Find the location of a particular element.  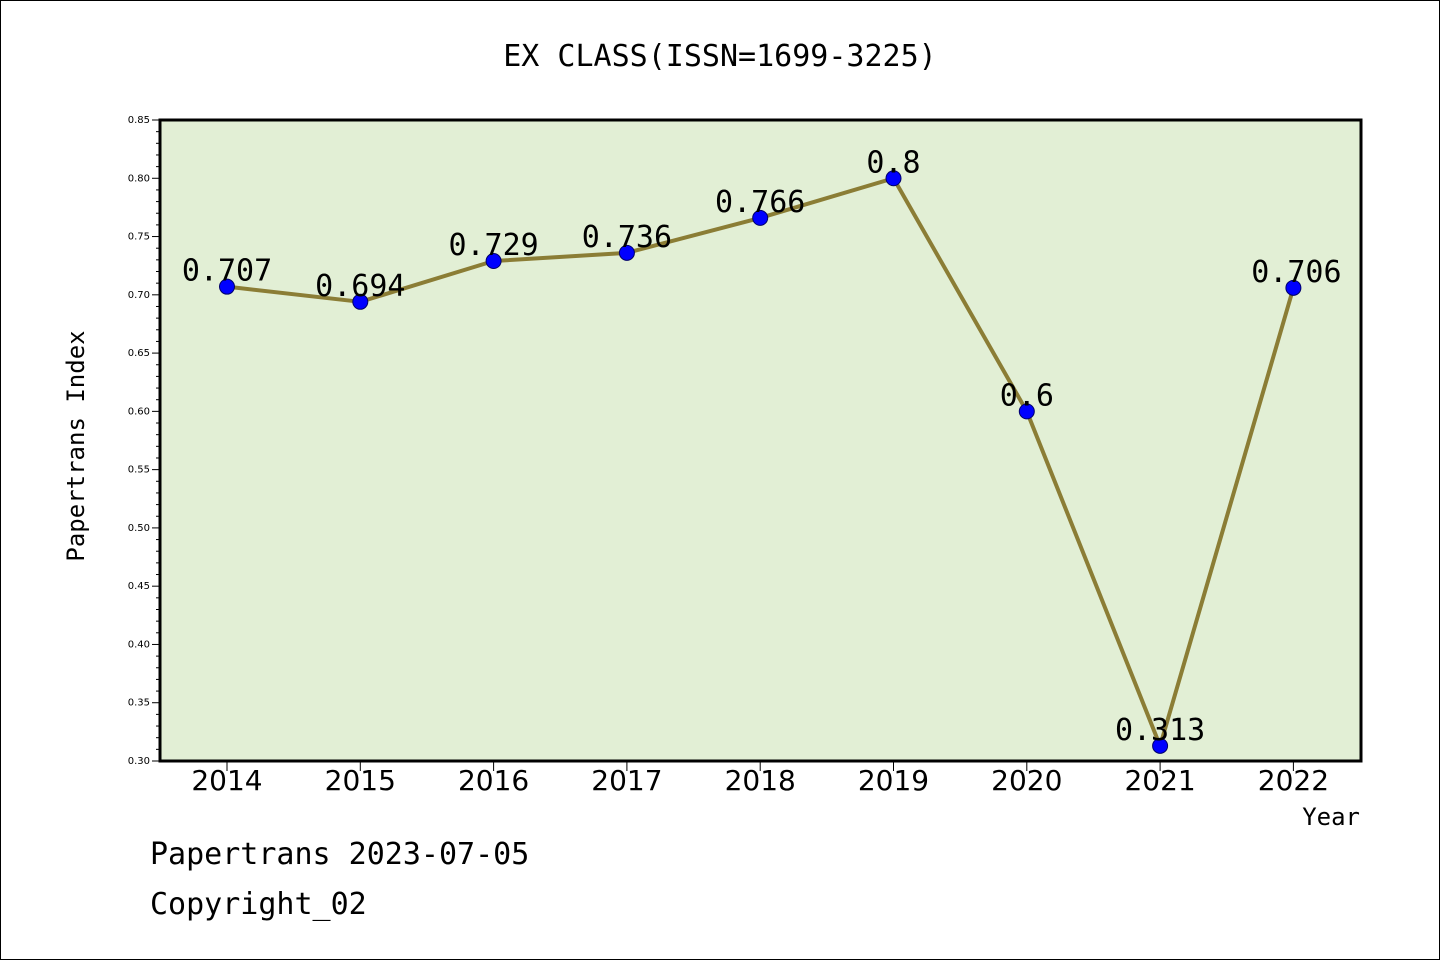

x-tick-label: 2016 is located at coordinates (493, 780).